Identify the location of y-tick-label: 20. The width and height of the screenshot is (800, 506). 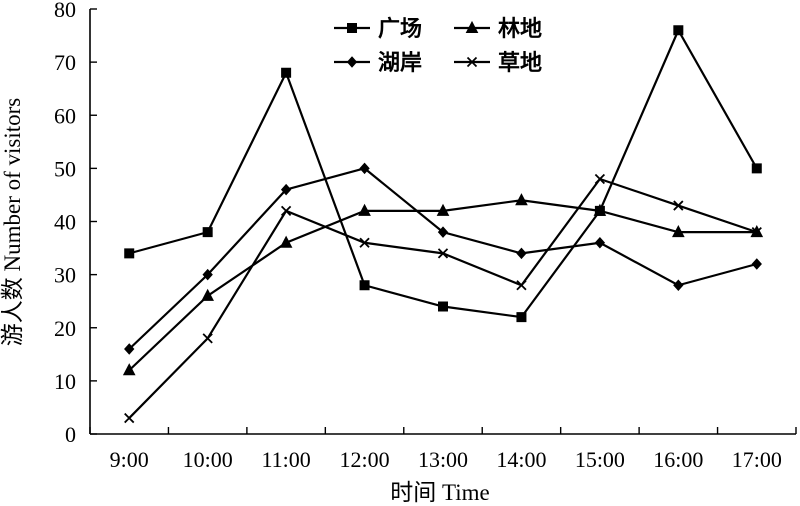
(65, 328).